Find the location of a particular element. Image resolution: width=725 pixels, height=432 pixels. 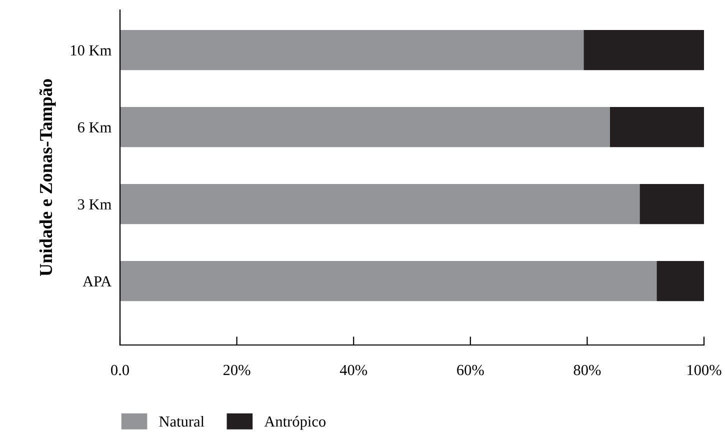

y-tick-label: 6 Km is located at coordinates (95, 127).